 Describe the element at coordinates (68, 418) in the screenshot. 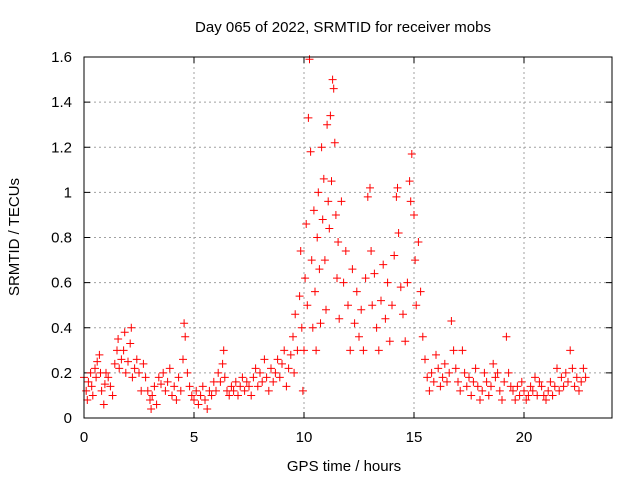

I see `y-tick-label: 0` at that location.